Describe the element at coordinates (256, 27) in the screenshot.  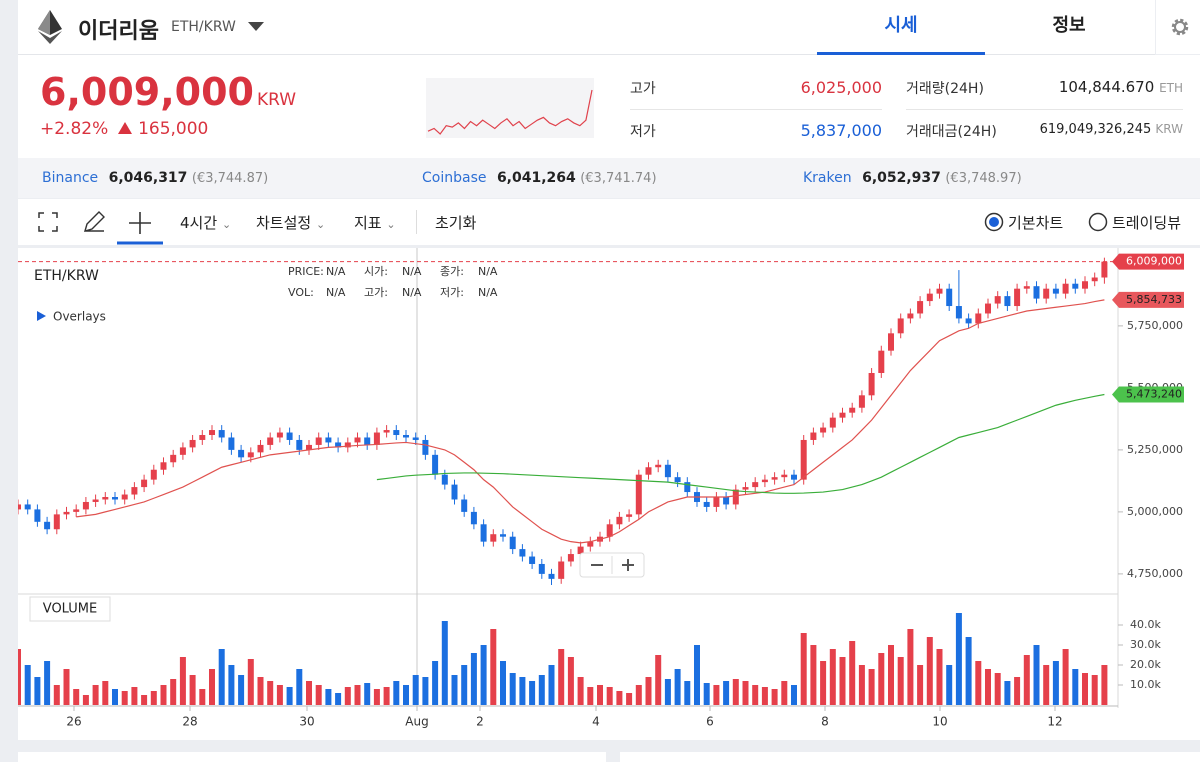
I see `coin-dropdown` at that location.